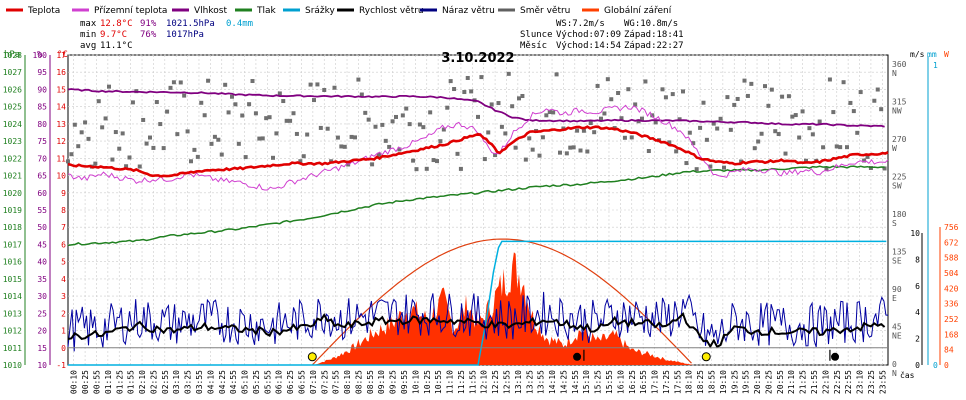 This screenshot has width=966, height=400. Describe the element at coordinates (12, 331) in the screenshot. I see `tick-hpa: 1012` at that location.